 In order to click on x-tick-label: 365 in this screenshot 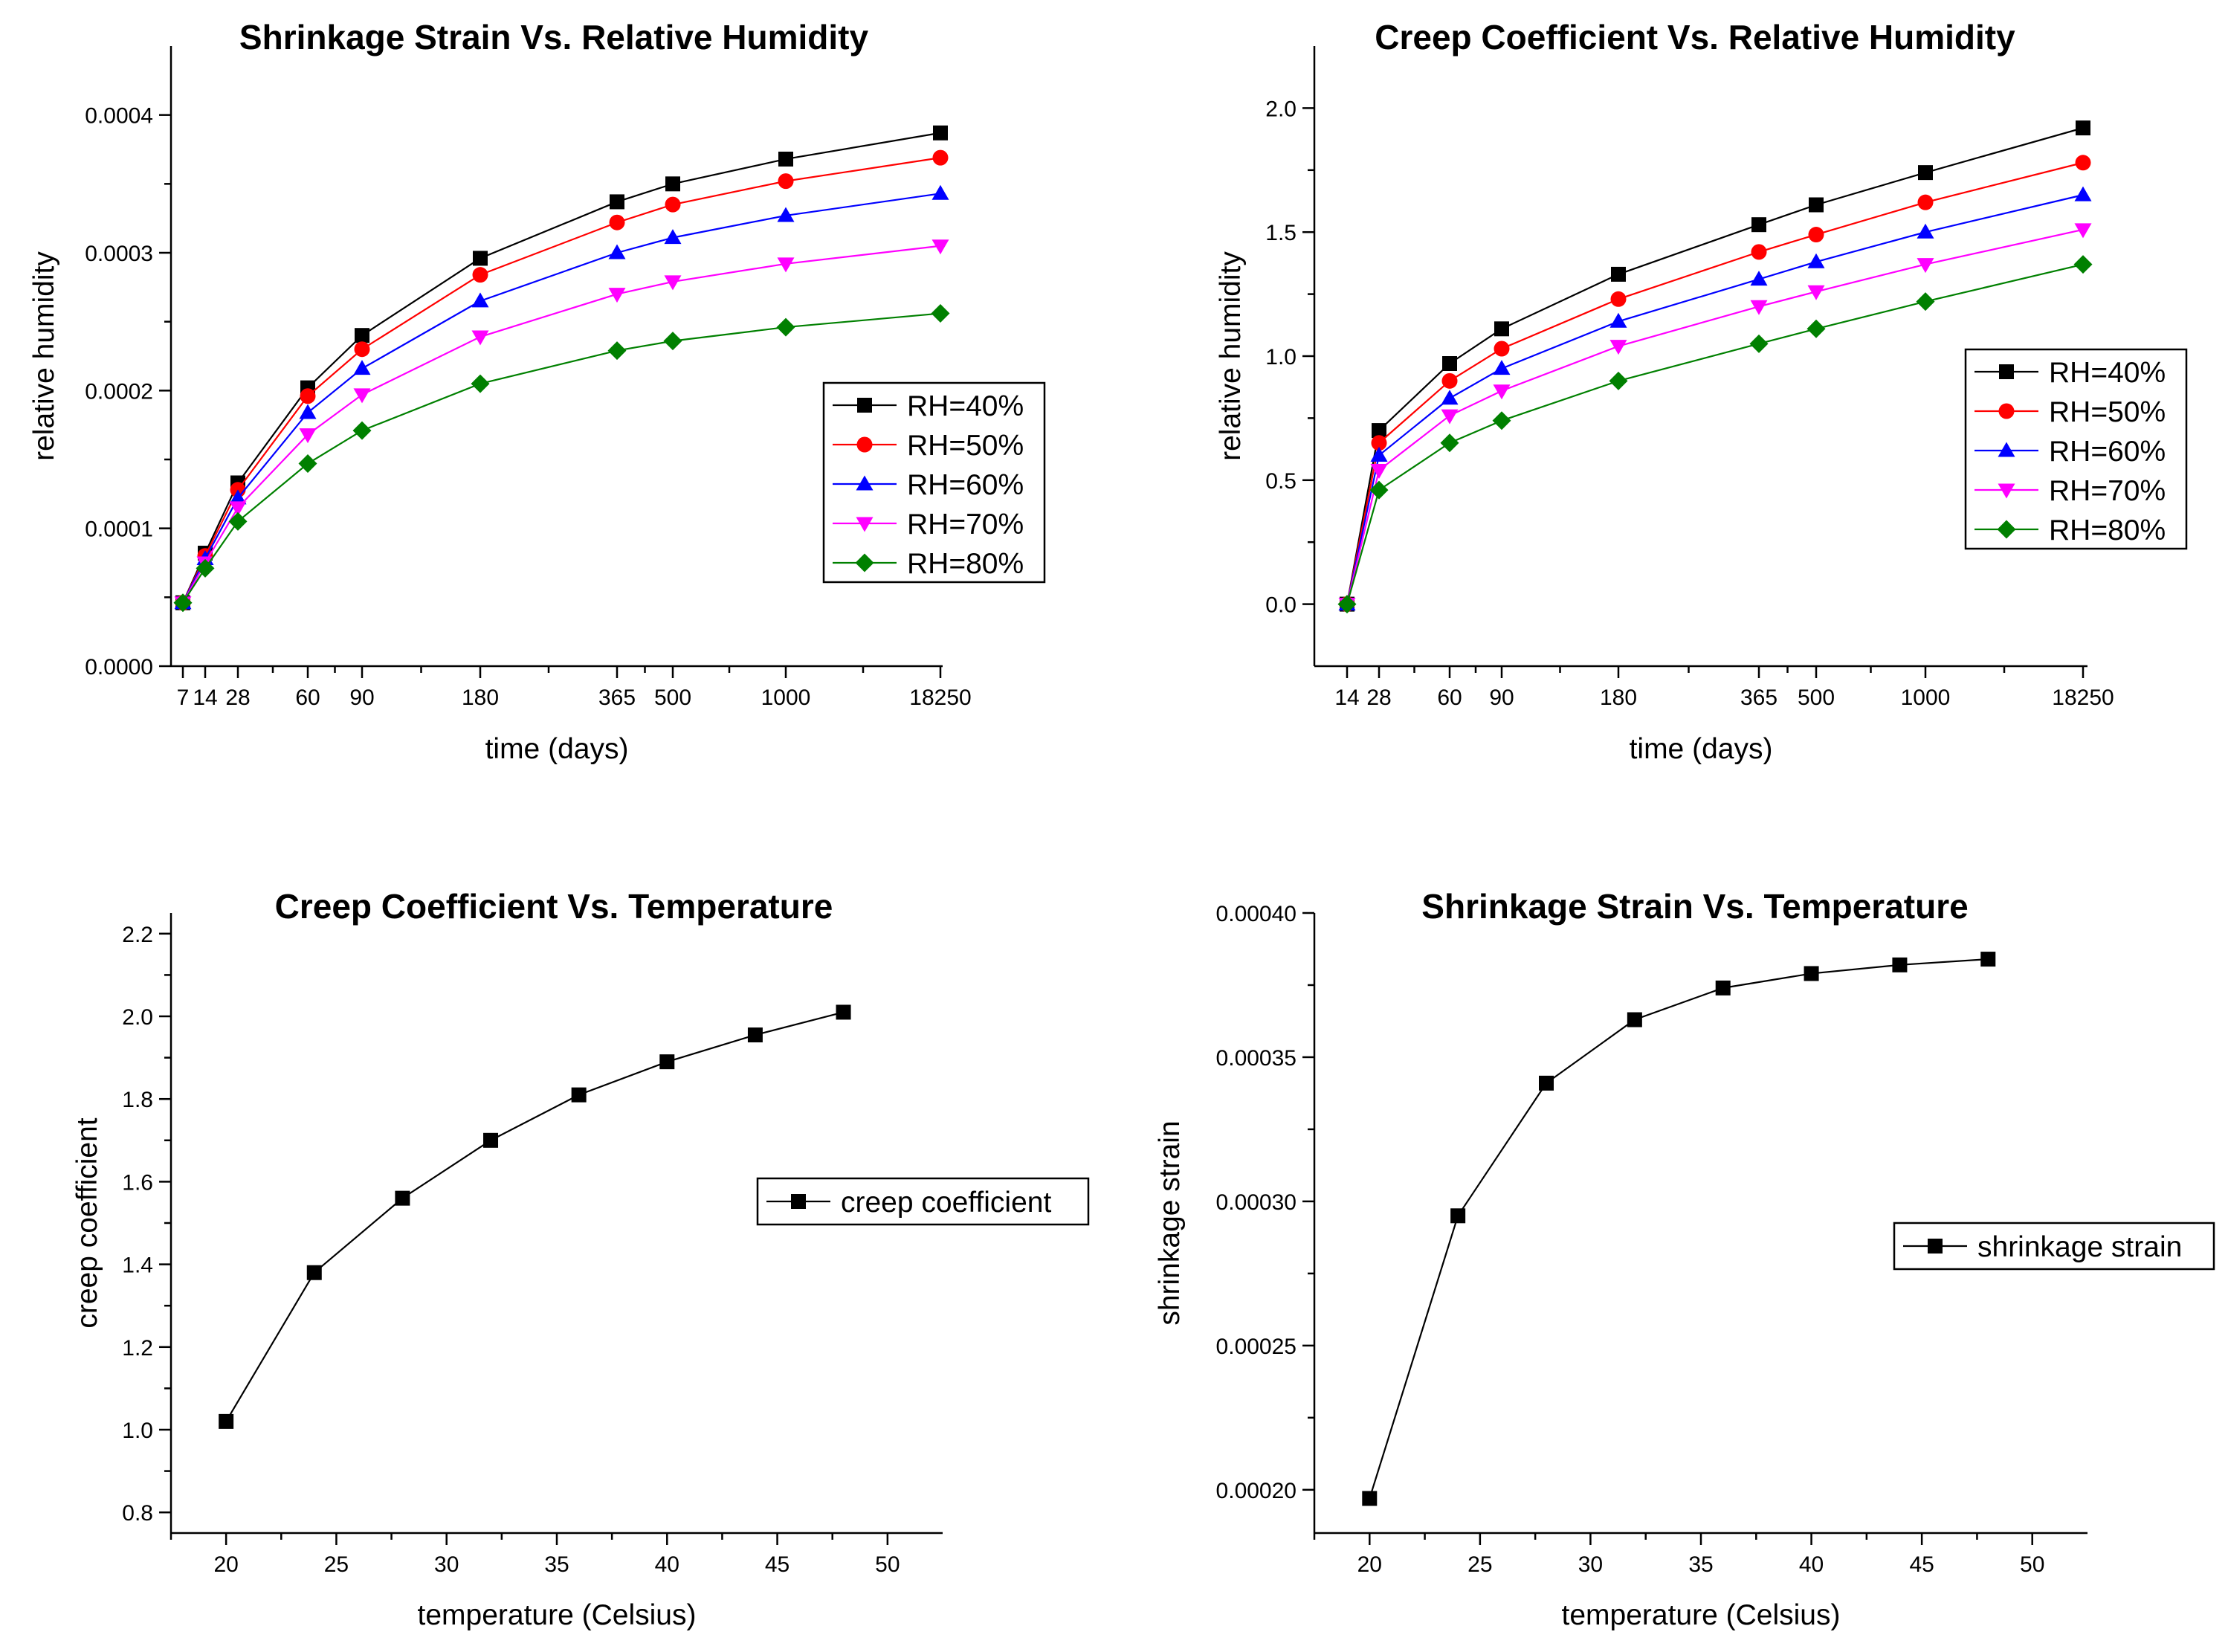, I will do `click(617, 697)`.